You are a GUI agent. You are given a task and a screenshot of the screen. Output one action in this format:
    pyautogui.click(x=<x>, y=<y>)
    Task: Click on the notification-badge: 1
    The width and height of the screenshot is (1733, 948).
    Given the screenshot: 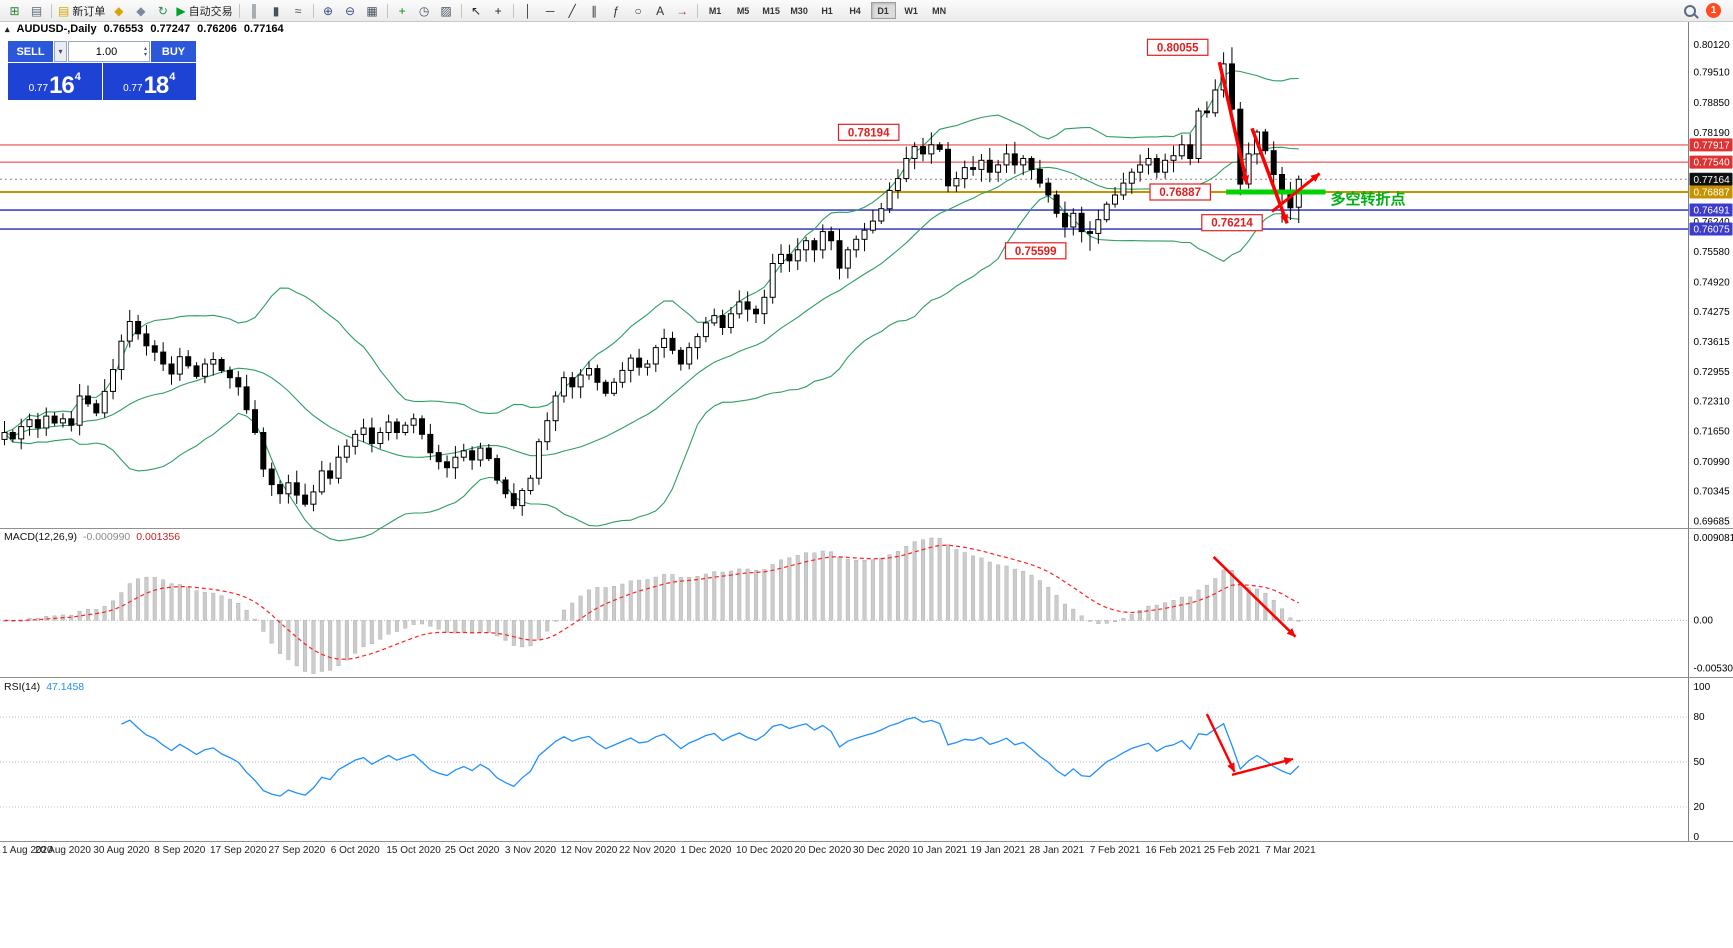 What is the action you would take?
    pyautogui.click(x=1713, y=10)
    